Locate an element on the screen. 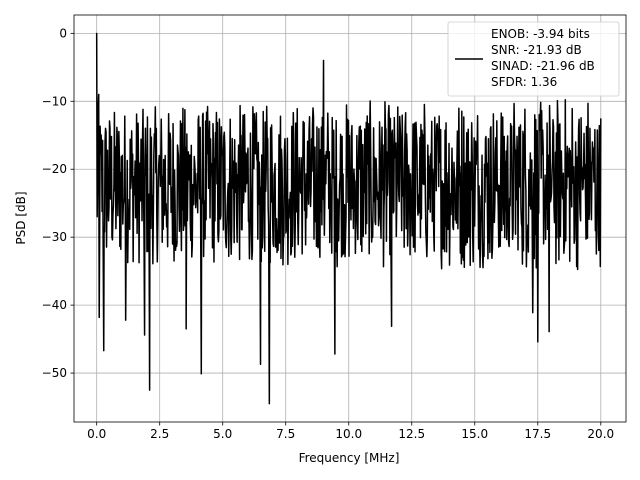  legend-entry-enob: ENOB: -3.94 bits is located at coordinates (540, 34).